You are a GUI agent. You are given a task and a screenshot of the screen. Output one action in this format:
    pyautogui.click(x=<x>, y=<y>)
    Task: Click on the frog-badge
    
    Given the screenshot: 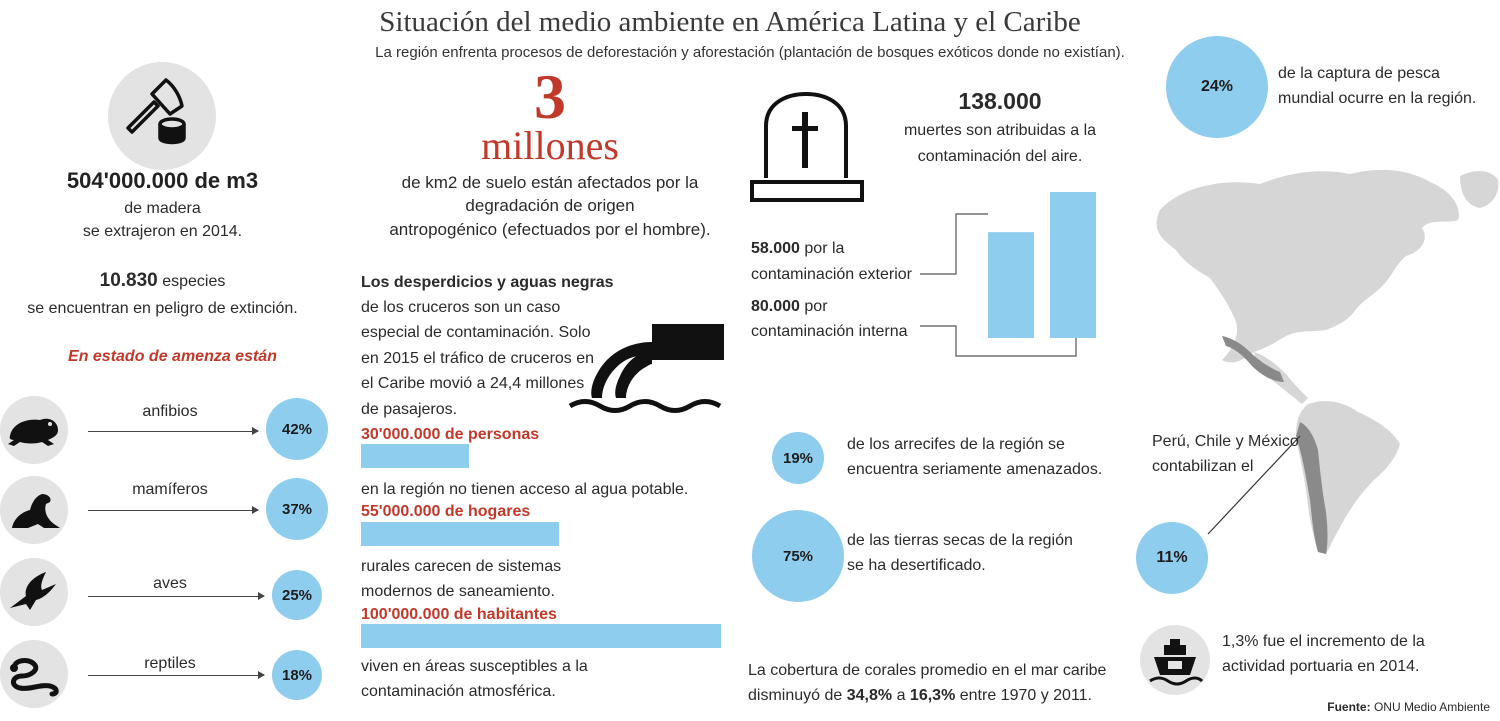 What is the action you would take?
    pyautogui.click(x=34, y=430)
    